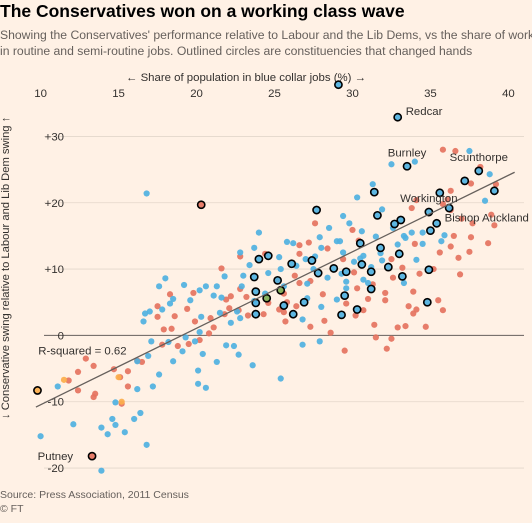 The width and height of the screenshot is (532, 523). What do you see at coordinates (54, 137) in the screenshot?
I see `y-tick-label: +30` at bounding box center [54, 137].